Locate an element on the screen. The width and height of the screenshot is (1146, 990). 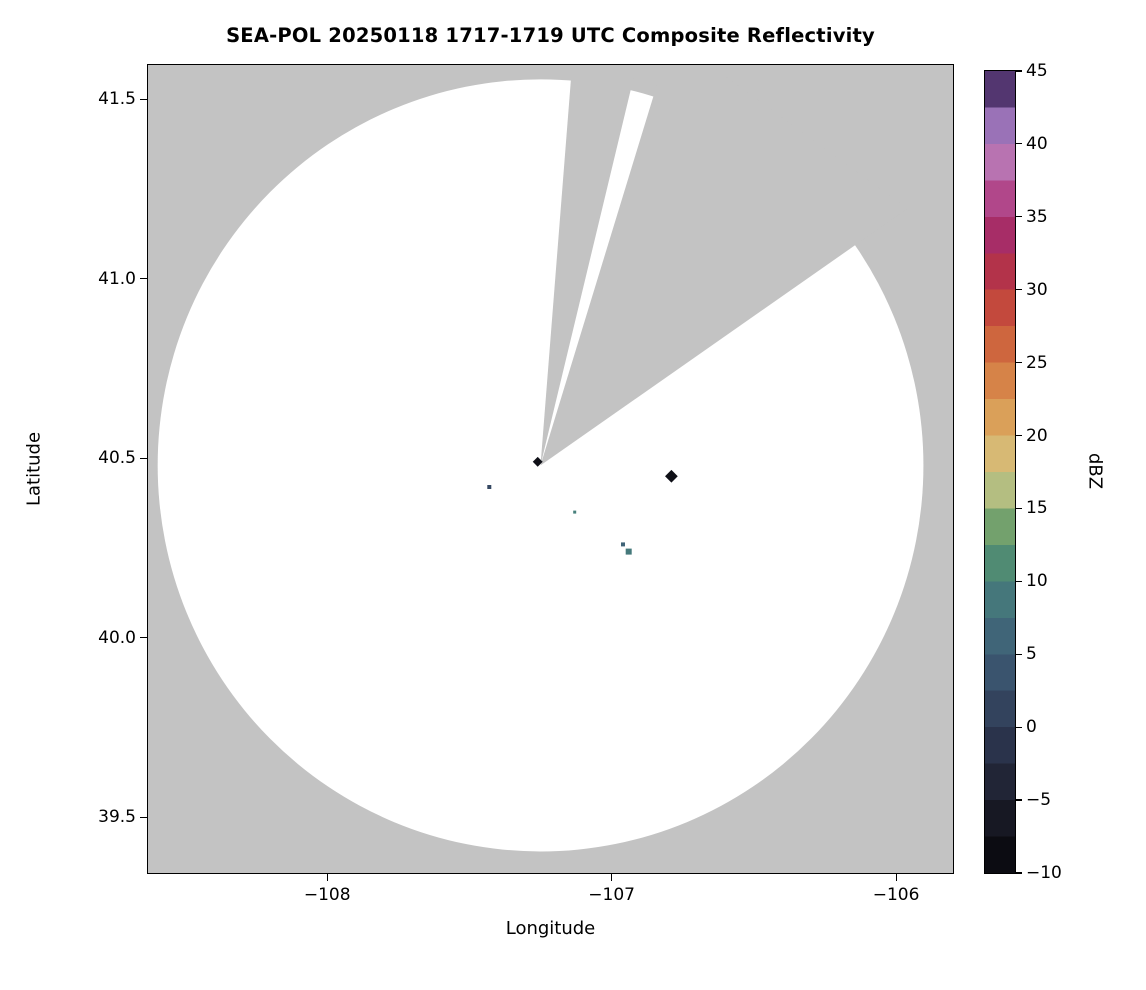
x-tick-label: −106 is located at coordinates (896, 895).